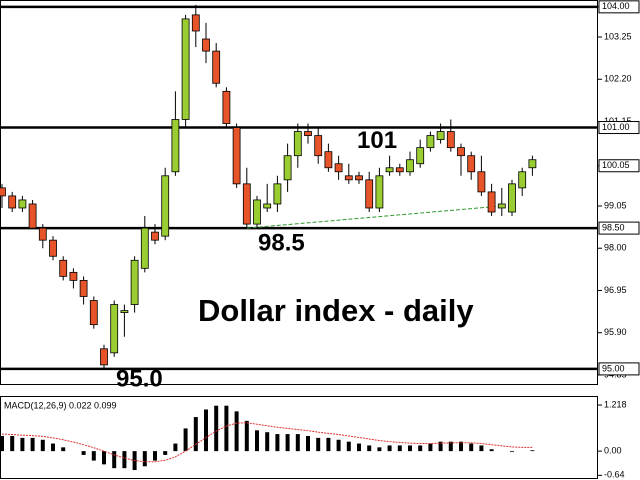 Image resolution: width=640 pixels, height=480 pixels. I want to click on trendline, so click(374, 217).